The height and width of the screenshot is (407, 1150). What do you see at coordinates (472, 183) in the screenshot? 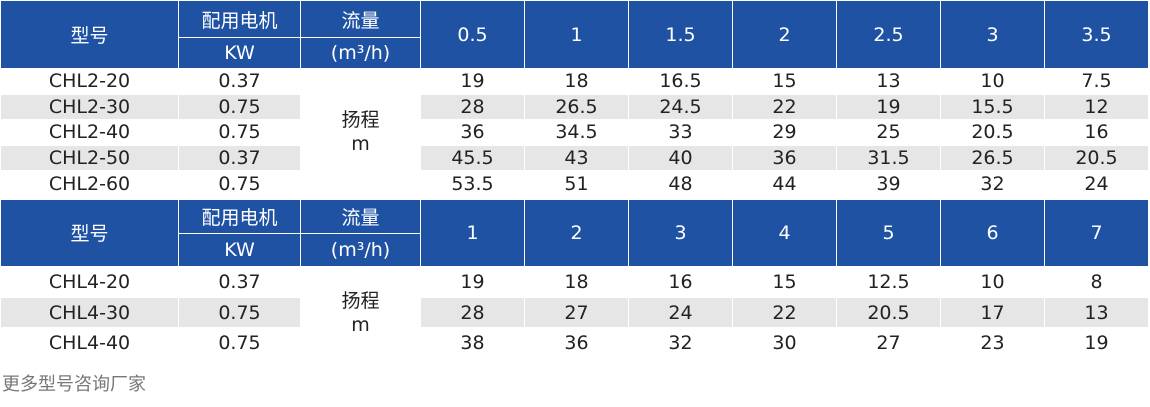
I see `head-value: 53.5` at bounding box center [472, 183].